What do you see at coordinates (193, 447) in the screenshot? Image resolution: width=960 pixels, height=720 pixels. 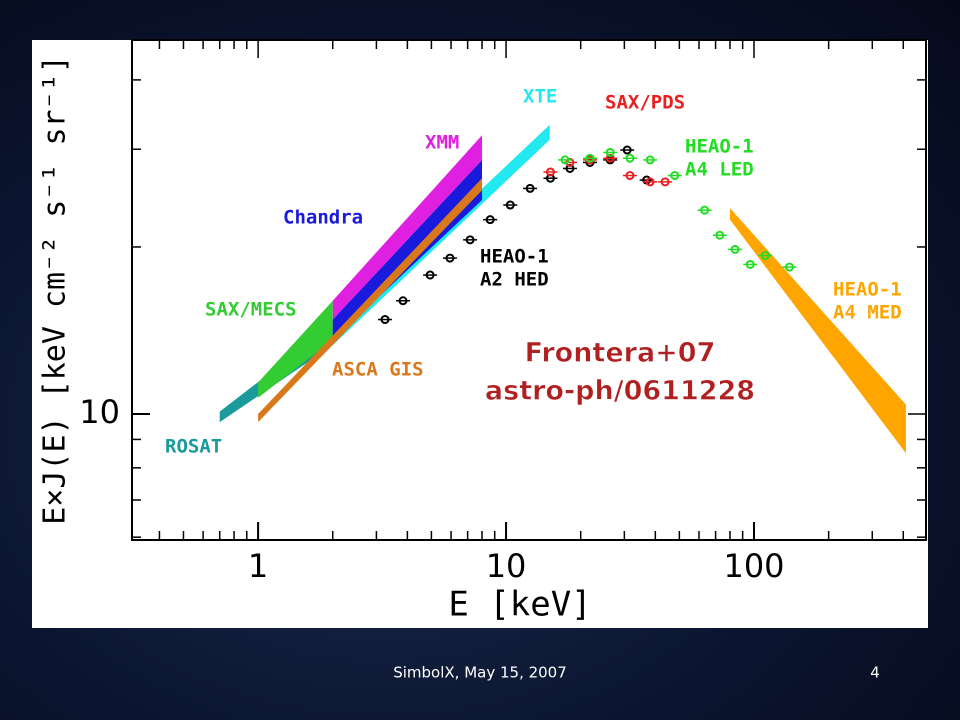 I see `instrument-label: ROSAT` at bounding box center [193, 447].